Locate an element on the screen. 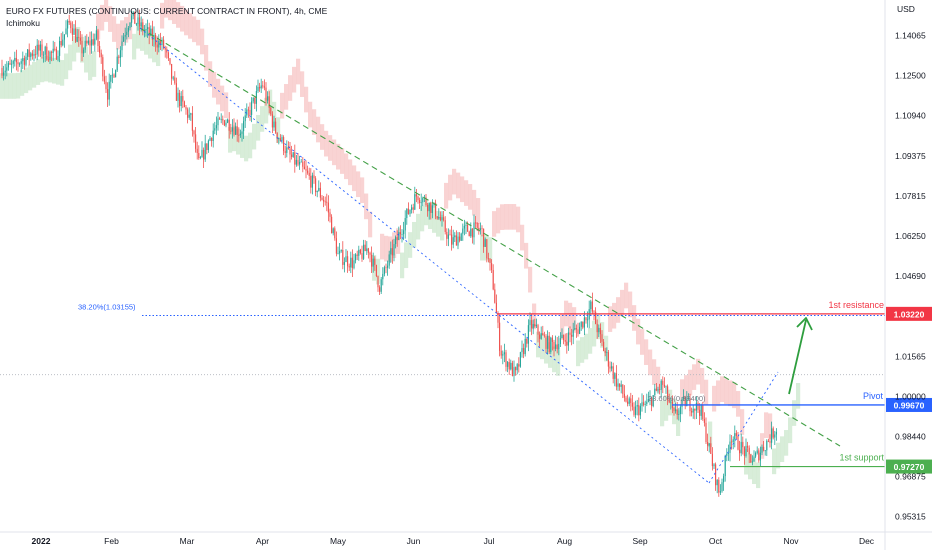 The width and height of the screenshot is (932, 555). x-tick-label: Dec is located at coordinates (867, 541).